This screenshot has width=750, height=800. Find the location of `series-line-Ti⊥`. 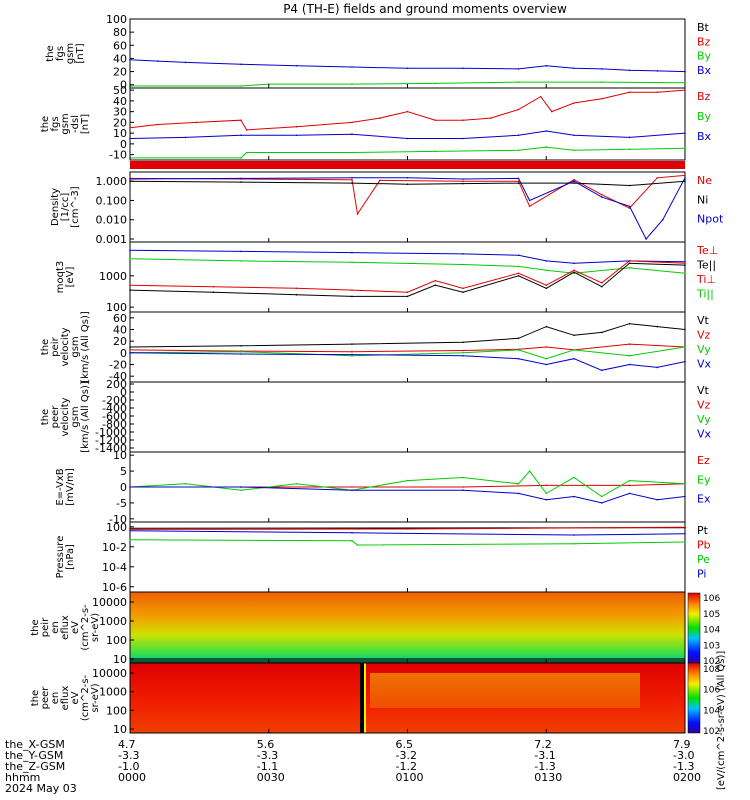

series-line-Ti⊥ is located at coordinates (407, 256).